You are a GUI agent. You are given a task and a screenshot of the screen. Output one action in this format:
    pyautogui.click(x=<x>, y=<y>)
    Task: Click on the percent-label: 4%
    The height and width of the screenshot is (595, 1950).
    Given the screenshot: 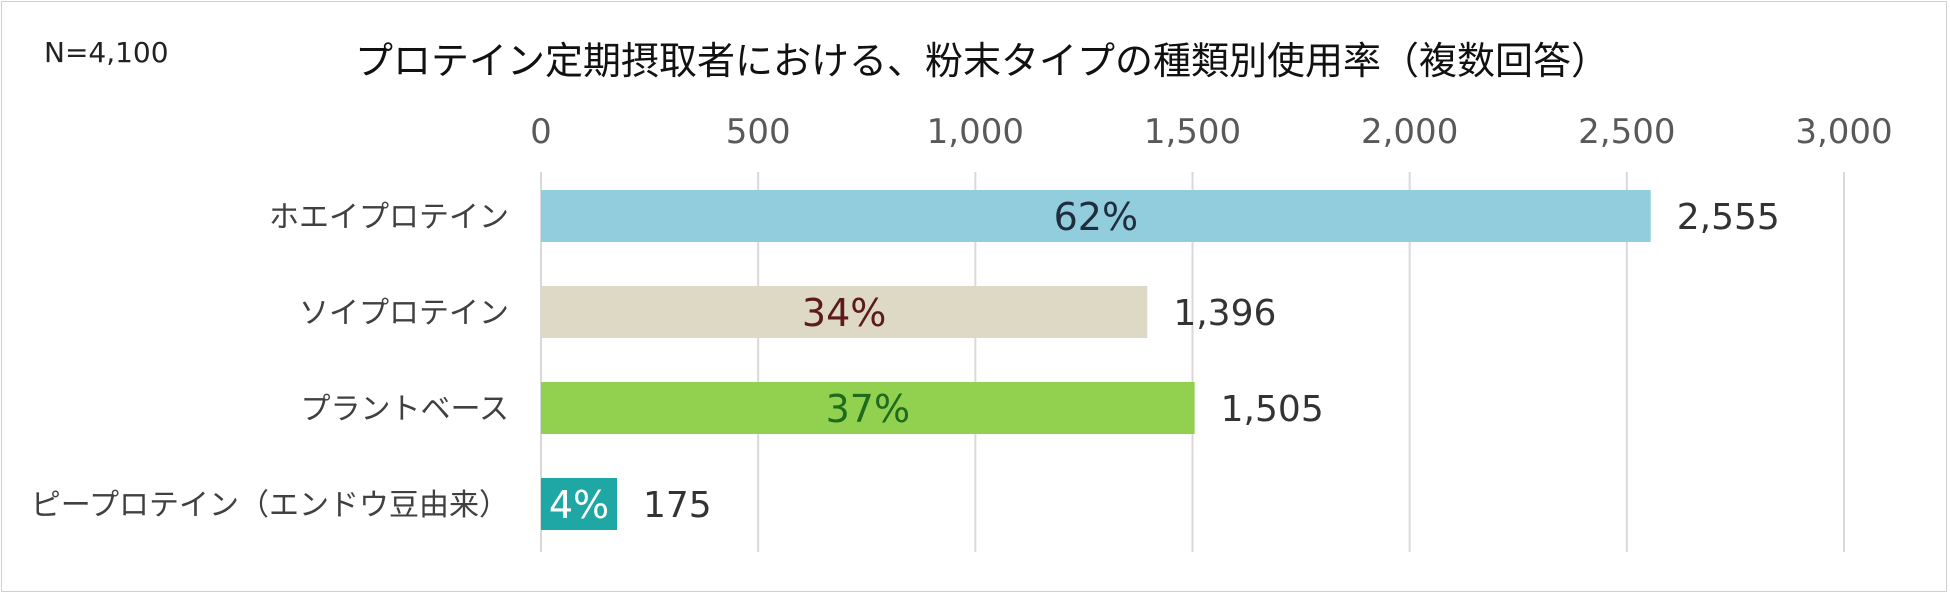 What is the action you would take?
    pyautogui.click(x=579, y=505)
    